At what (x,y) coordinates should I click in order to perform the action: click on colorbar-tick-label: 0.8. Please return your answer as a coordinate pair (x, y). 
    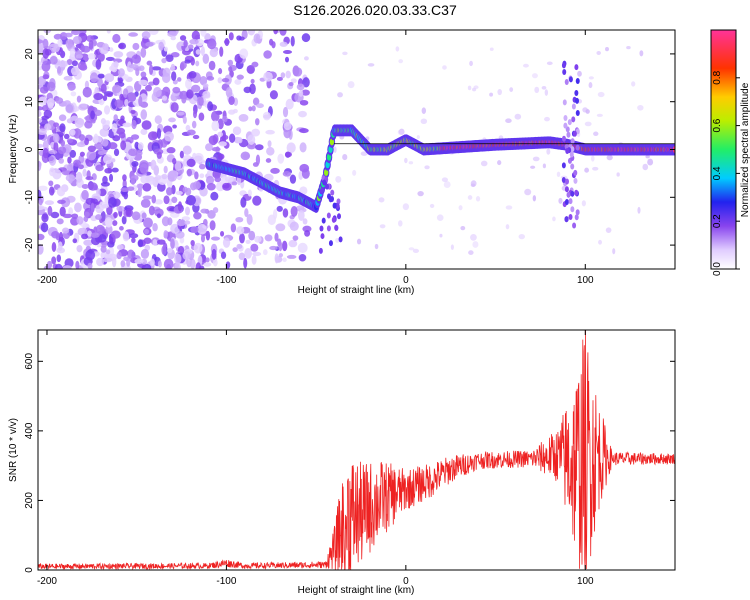
    Looking at the image, I should click on (717, 77).